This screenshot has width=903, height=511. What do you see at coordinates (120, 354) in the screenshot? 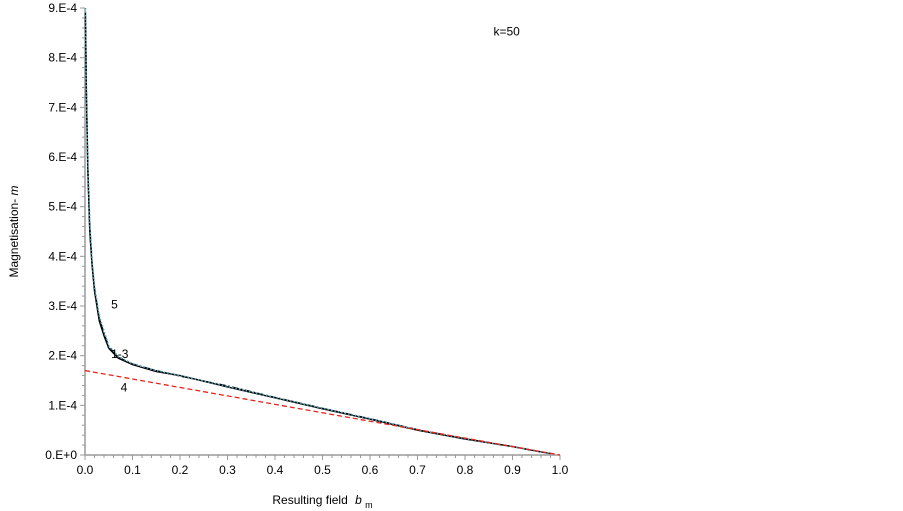
I see `annotation-label: 1-3` at bounding box center [120, 354].